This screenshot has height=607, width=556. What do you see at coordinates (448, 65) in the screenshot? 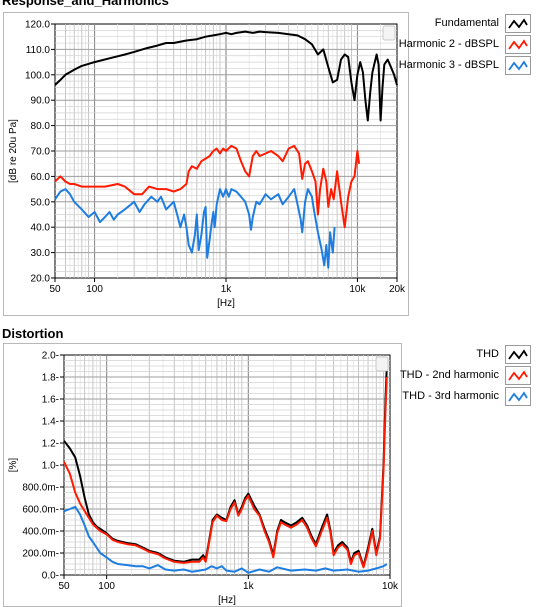
I see `legend-label: Harmonic 3 - dBSPL` at bounding box center [448, 65].